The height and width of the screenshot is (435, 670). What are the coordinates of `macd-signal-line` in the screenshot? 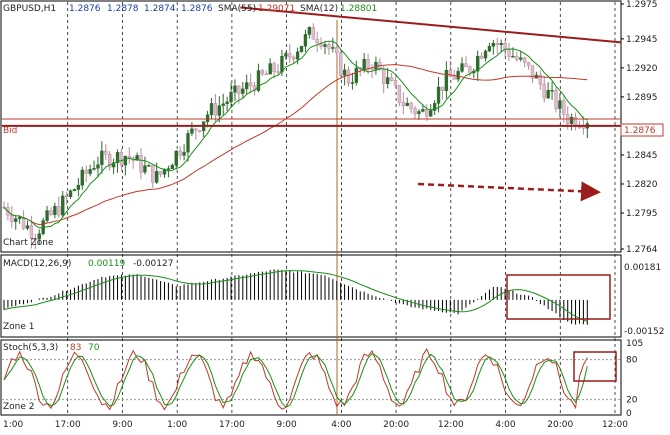 It's located at (295, 296).